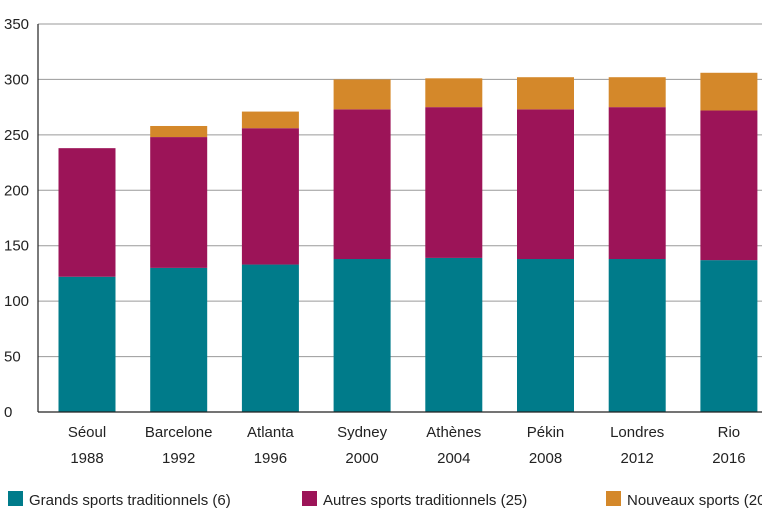 The width and height of the screenshot is (762, 511). What do you see at coordinates (16, 218) in the screenshot?
I see `y-tick-labels: 0 50 100 150 200 250 300 350` at bounding box center [16, 218].